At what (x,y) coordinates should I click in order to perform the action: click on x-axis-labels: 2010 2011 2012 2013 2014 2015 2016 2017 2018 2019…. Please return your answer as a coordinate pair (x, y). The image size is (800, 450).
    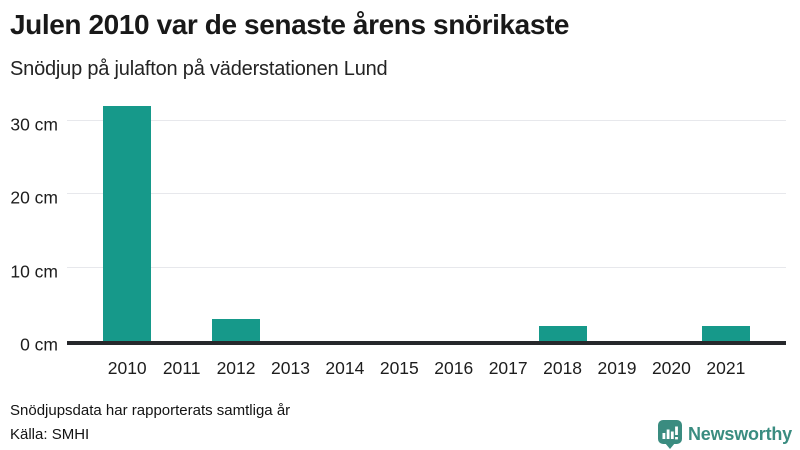
    Looking at the image, I should click on (426, 368).